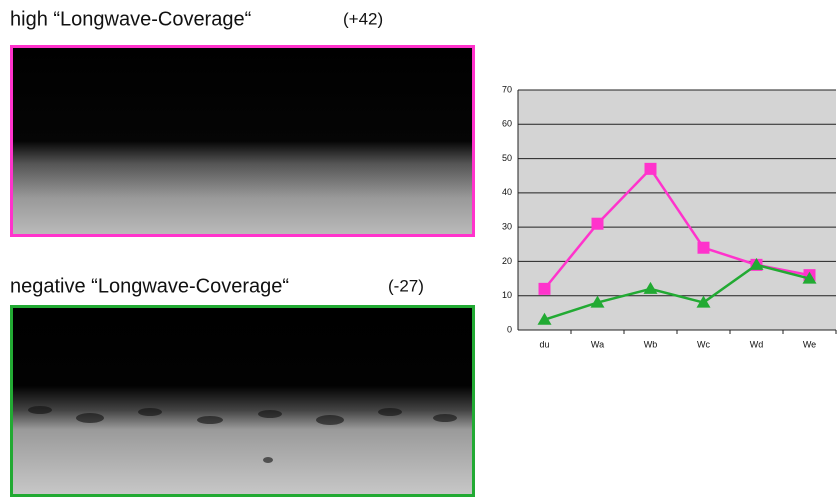 The height and width of the screenshot is (503, 838). I want to click on panel-title: negative “Longwave-Coverage“, so click(149, 286).